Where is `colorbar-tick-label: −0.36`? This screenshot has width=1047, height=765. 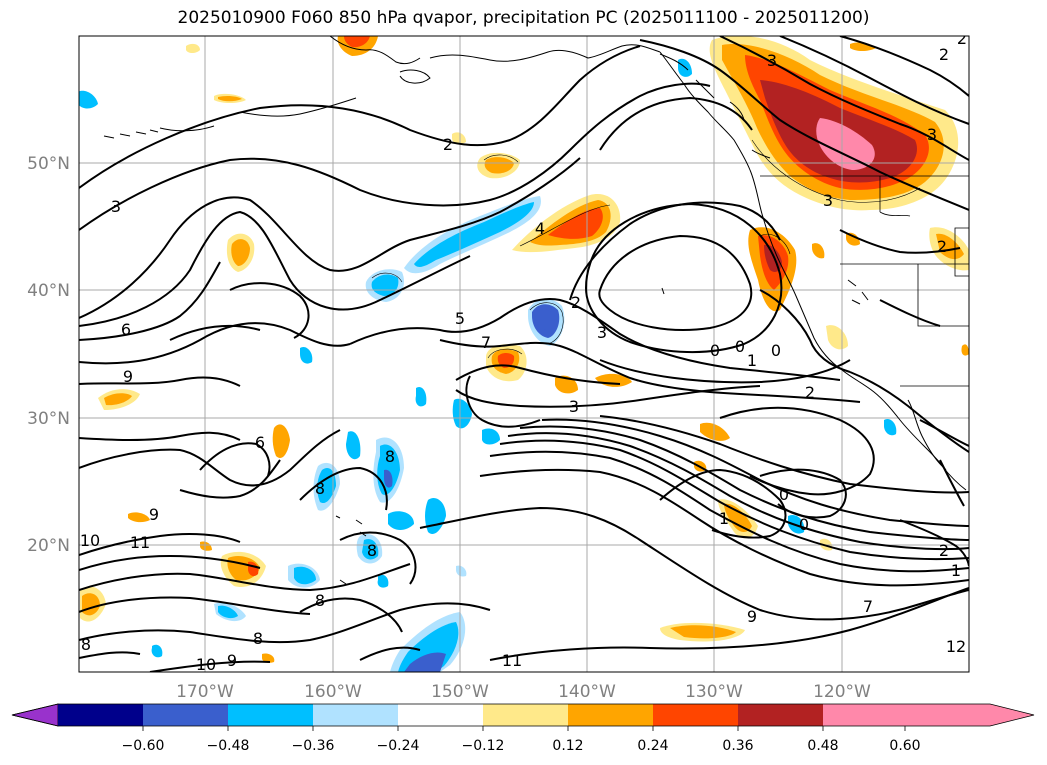
colorbar-tick-label: −0.36 is located at coordinates (313, 746).